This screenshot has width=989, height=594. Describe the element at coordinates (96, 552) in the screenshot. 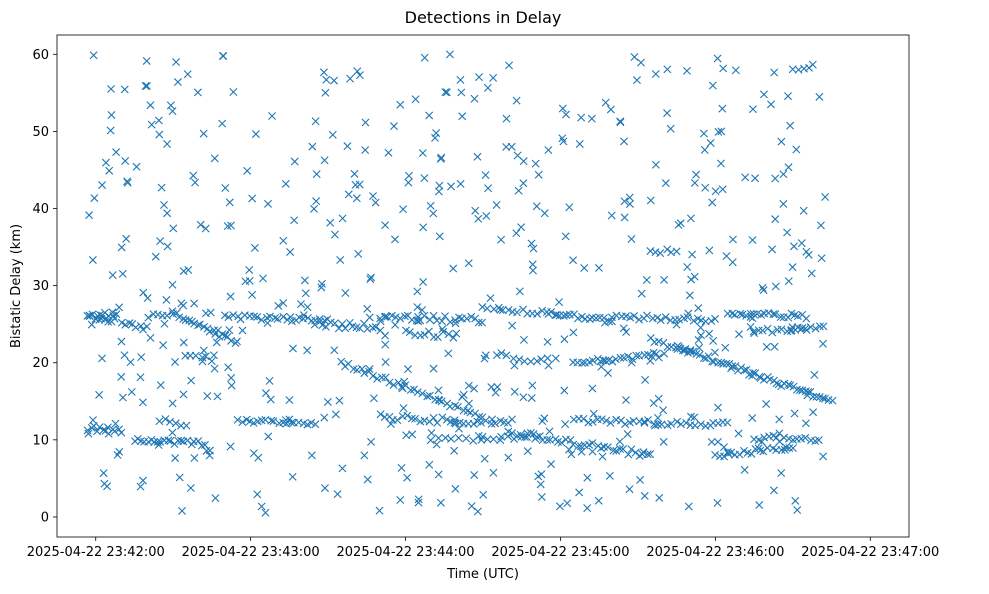

I see `x-tick-label: 2025-04-22 23:42:00` at that location.